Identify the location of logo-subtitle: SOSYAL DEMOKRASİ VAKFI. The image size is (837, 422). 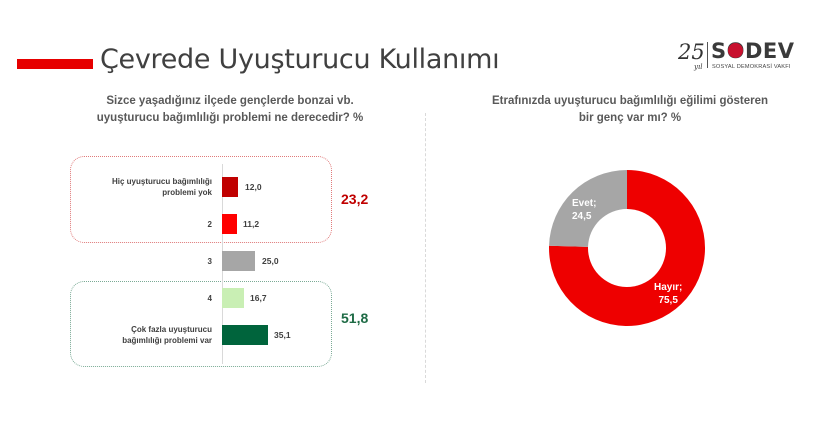
(751, 67).